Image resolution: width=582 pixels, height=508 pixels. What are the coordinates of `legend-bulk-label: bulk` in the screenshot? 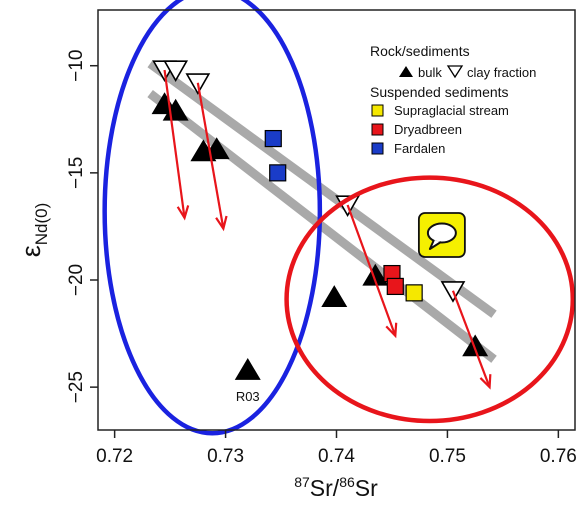 It's located at (430, 72).